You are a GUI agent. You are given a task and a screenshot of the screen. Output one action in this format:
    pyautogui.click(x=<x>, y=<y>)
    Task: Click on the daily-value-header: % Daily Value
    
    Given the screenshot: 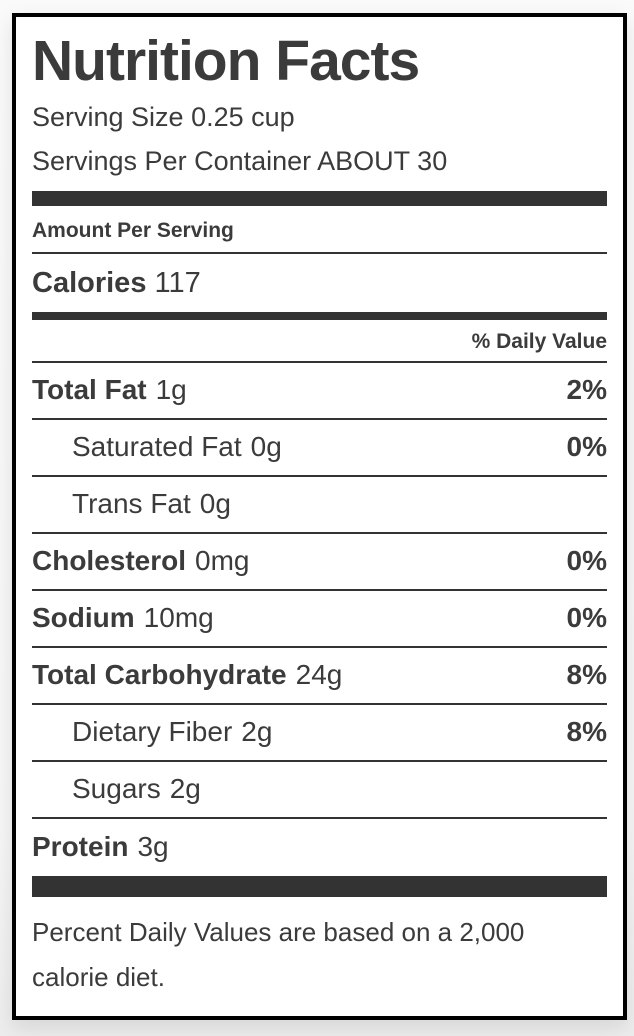 What is the action you would take?
    pyautogui.click(x=319, y=341)
    